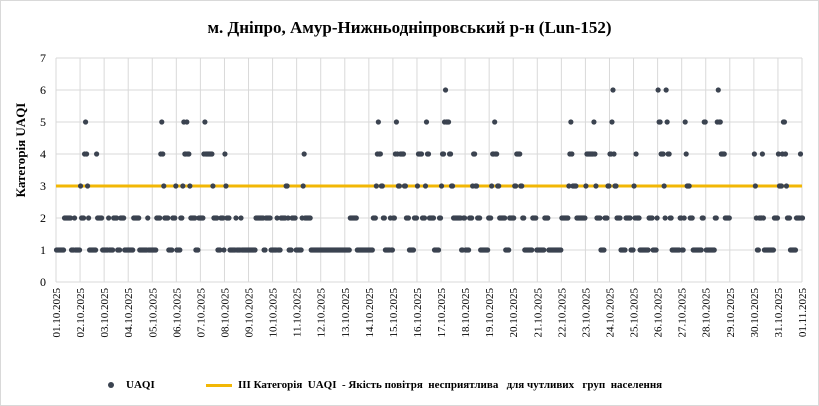 This screenshot has height=406, width=819. Describe the element at coordinates (201, 313) in the screenshot. I see `x-tick-label: 07.10.2025` at that location.